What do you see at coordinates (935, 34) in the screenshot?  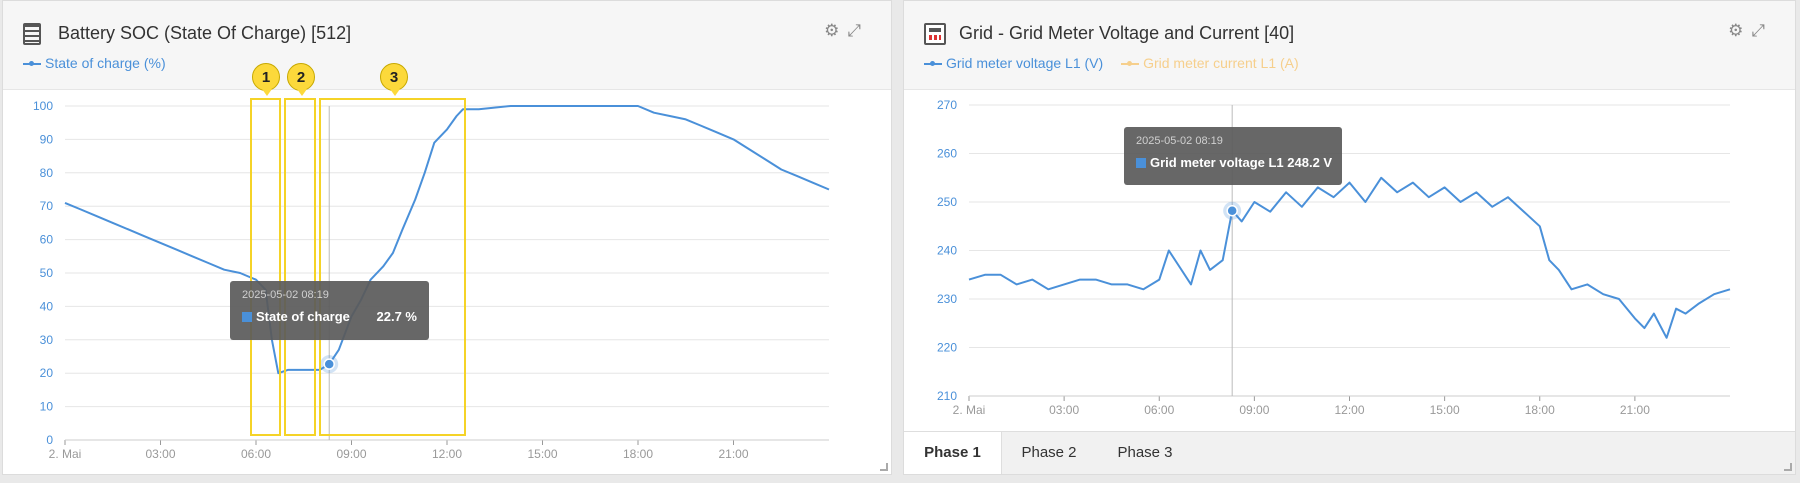 I see `grid-meter-icon` at bounding box center [935, 34].